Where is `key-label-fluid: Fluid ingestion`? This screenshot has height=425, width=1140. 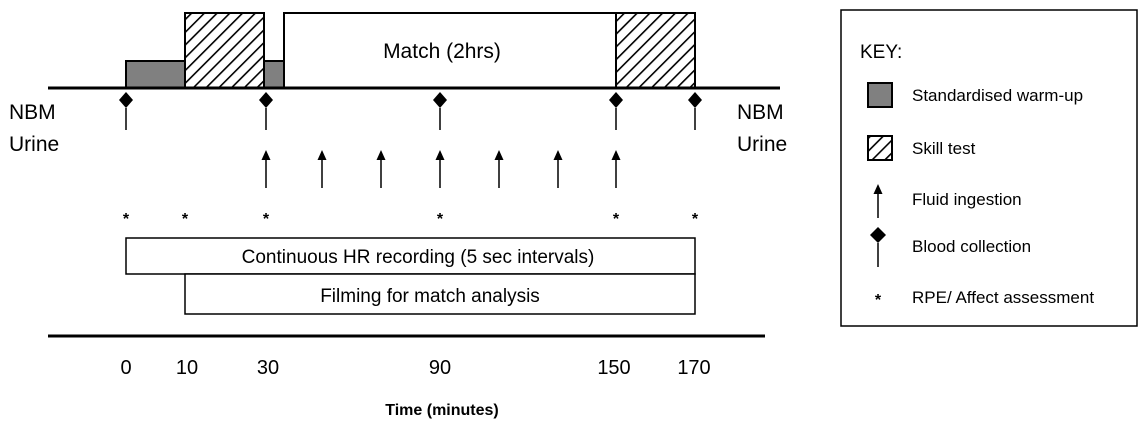 key-label-fluid: Fluid ingestion is located at coordinates (967, 199).